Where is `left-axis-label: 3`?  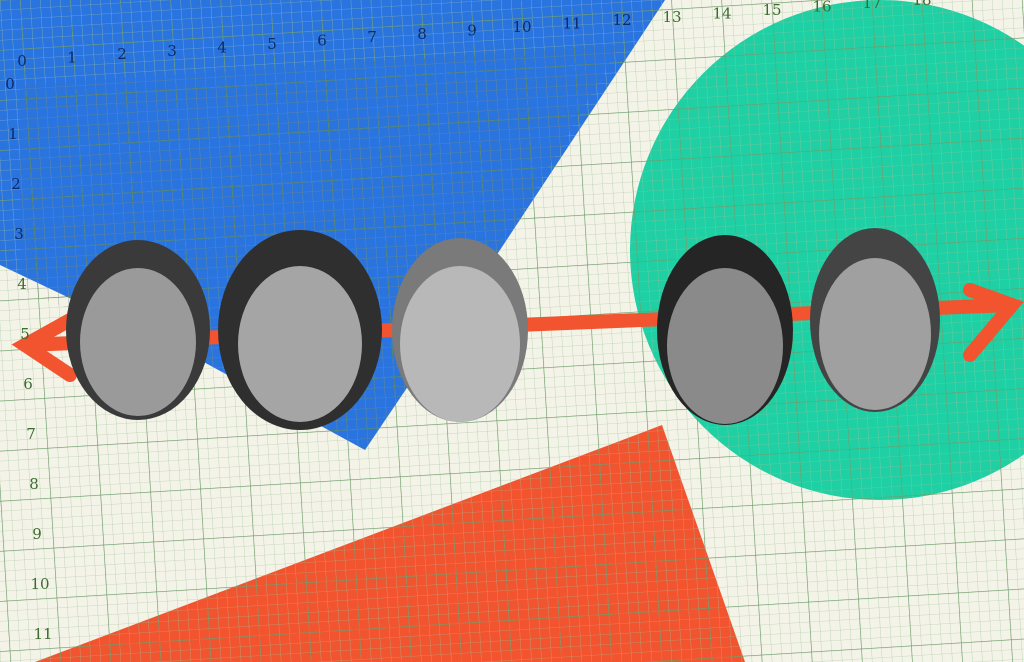 left-axis-label: 3 is located at coordinates (19, 234).